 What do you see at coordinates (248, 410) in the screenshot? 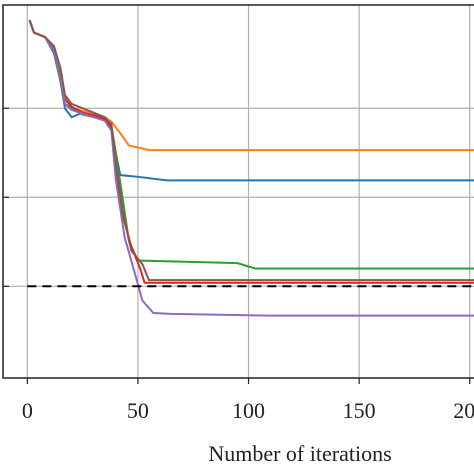
I see `x-tick-label: 100` at bounding box center [248, 410].